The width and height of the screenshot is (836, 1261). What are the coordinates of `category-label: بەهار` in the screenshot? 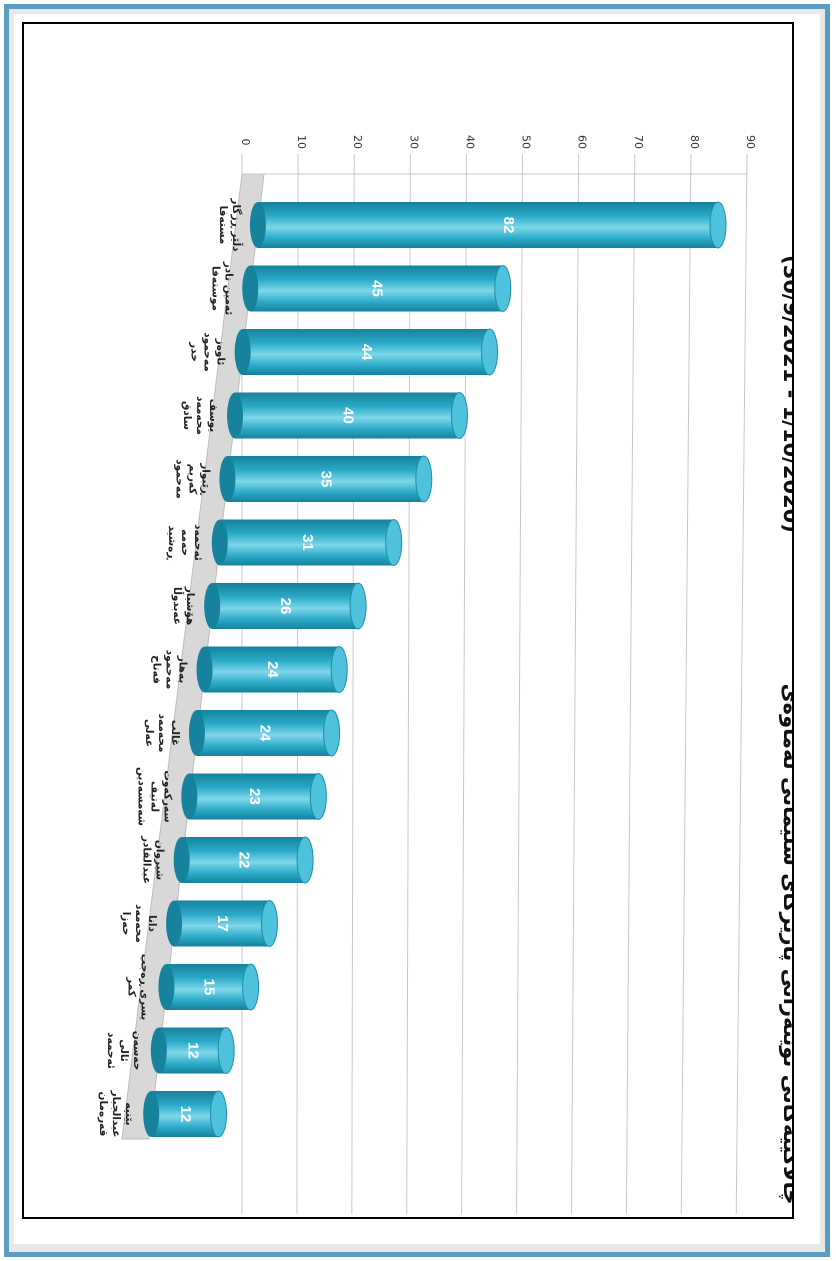 It's located at (183, 669).